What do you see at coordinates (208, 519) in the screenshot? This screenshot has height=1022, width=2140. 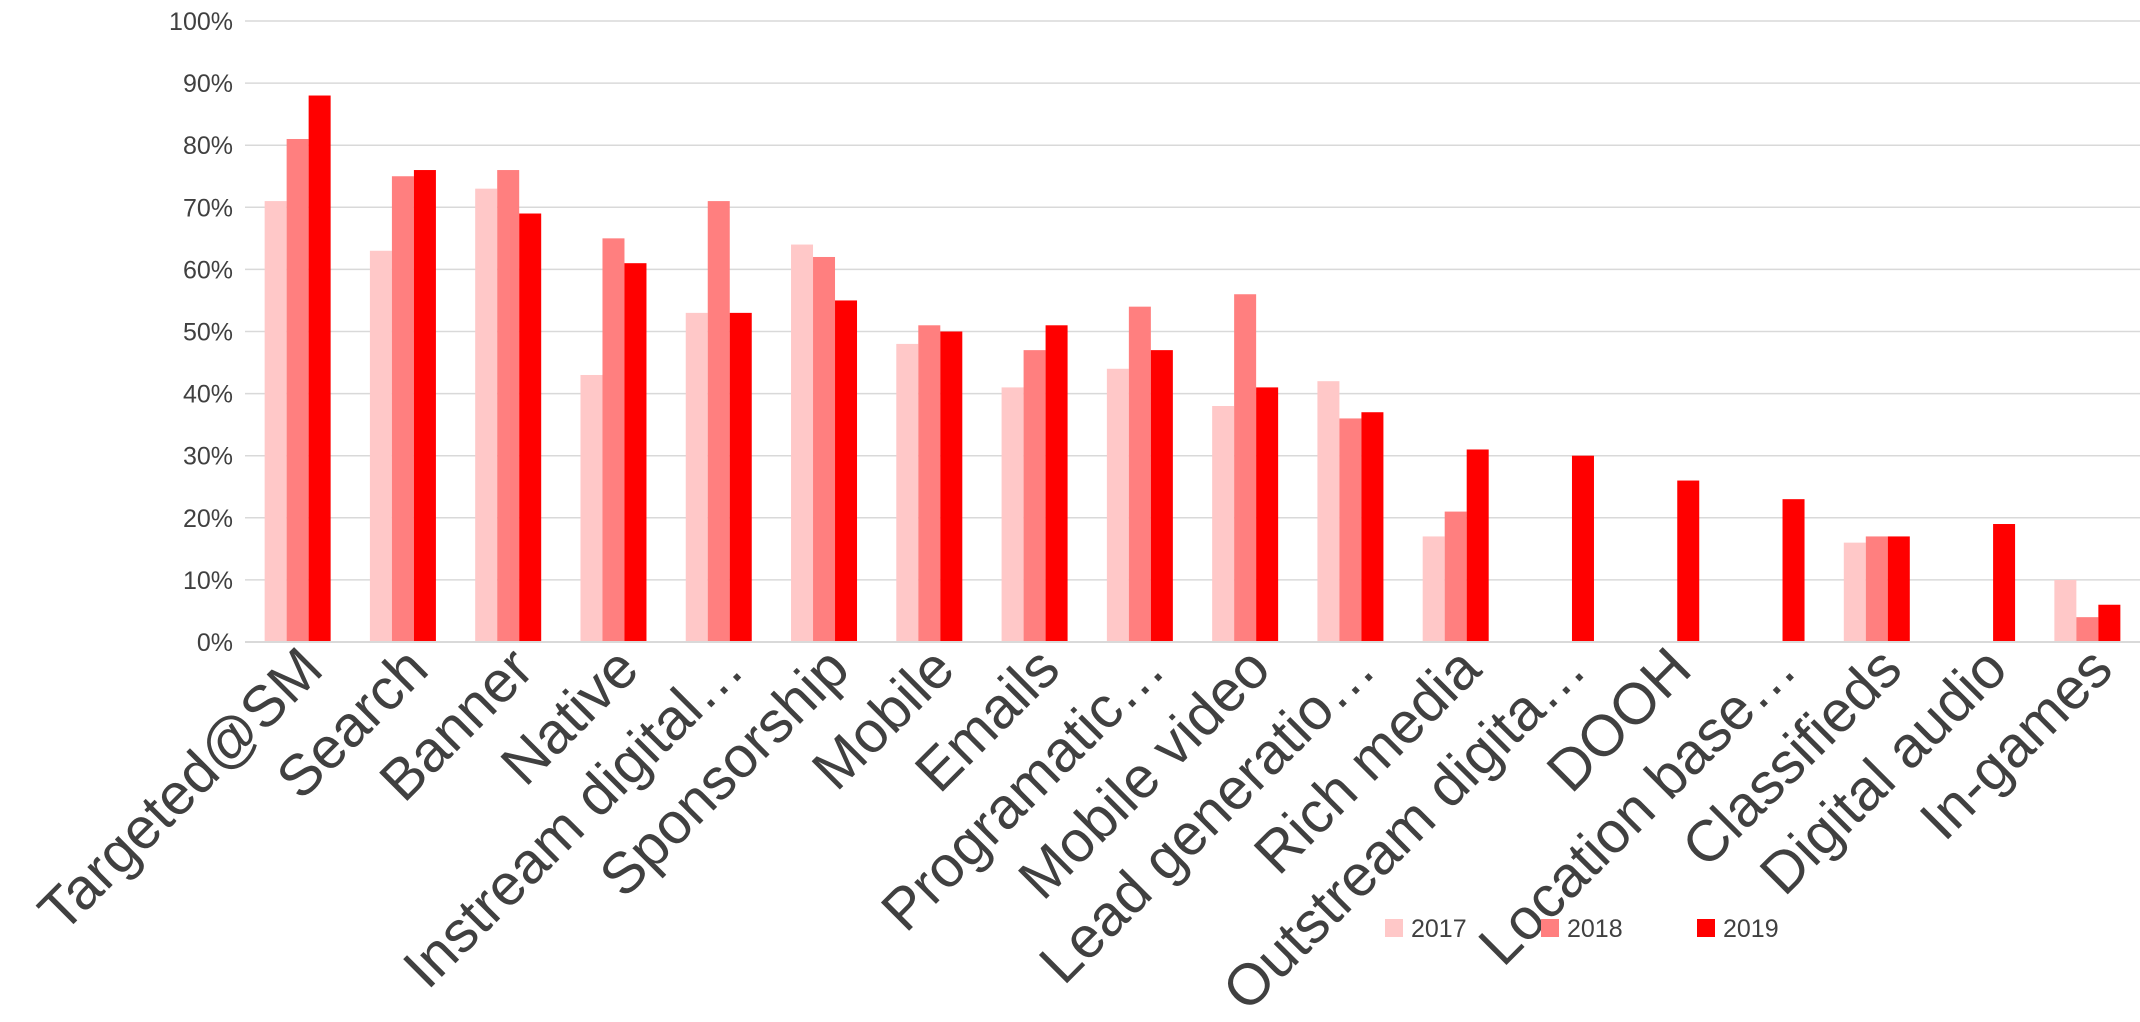 I see `y-tick-label: 20%` at bounding box center [208, 519].